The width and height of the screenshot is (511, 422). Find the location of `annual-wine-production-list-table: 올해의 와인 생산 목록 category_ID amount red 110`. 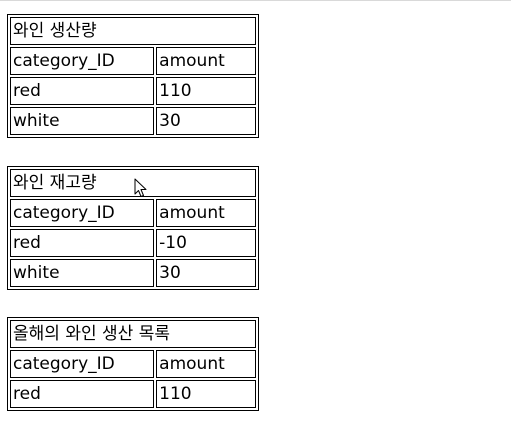

annual-wine-production-list-table: 올해의 와인 생산 목록 category_ID amount red 110 is located at coordinates (133, 364).